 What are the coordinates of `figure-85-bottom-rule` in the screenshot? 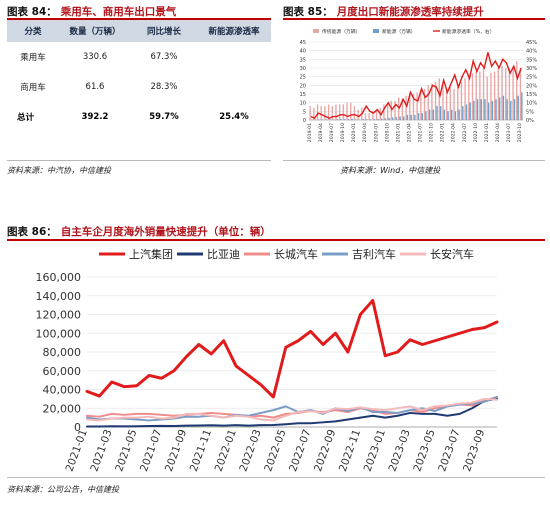 It's located at (414, 160).